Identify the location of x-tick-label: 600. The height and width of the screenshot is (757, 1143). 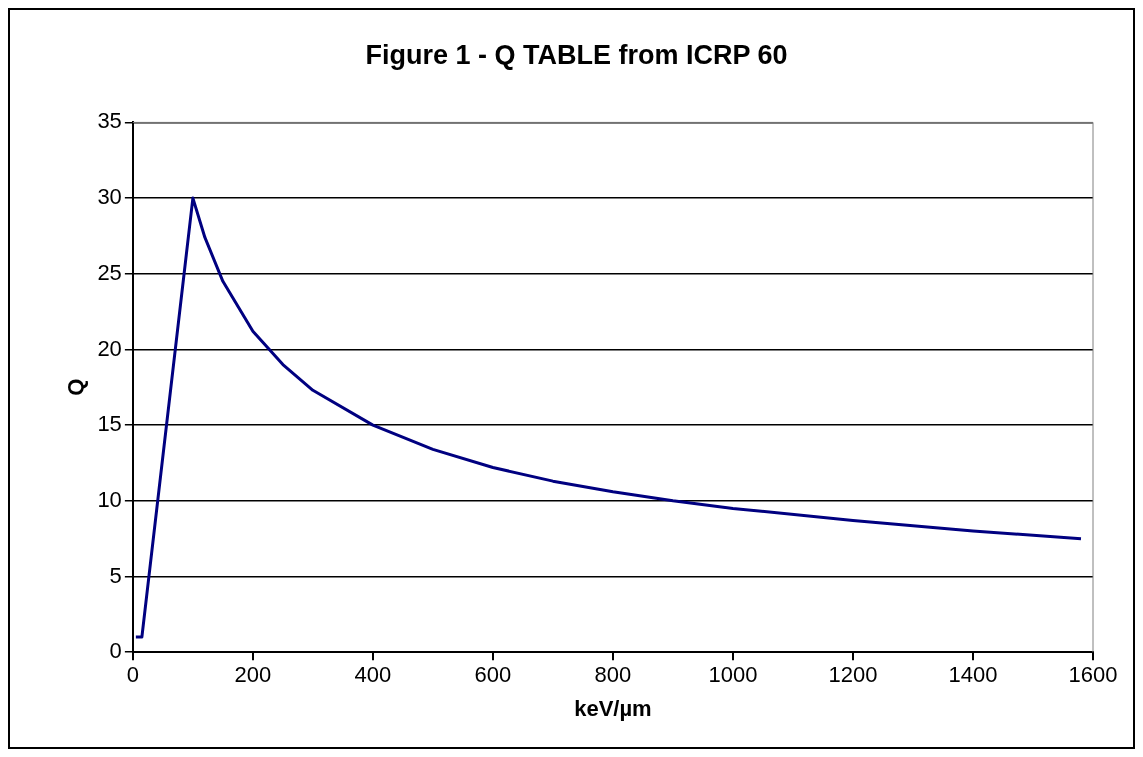
(493, 675).